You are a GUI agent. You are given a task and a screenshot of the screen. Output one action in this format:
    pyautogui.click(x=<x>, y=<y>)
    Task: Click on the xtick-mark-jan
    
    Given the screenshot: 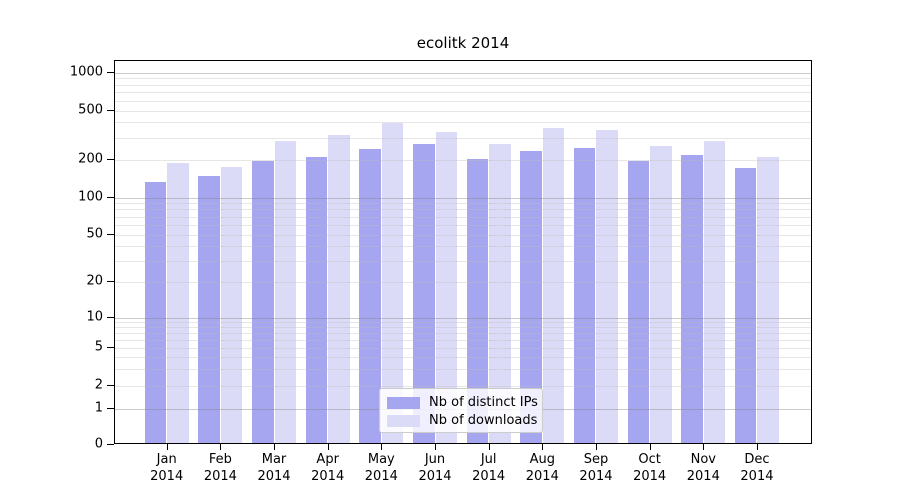 What is the action you would take?
    pyautogui.click(x=167, y=447)
    